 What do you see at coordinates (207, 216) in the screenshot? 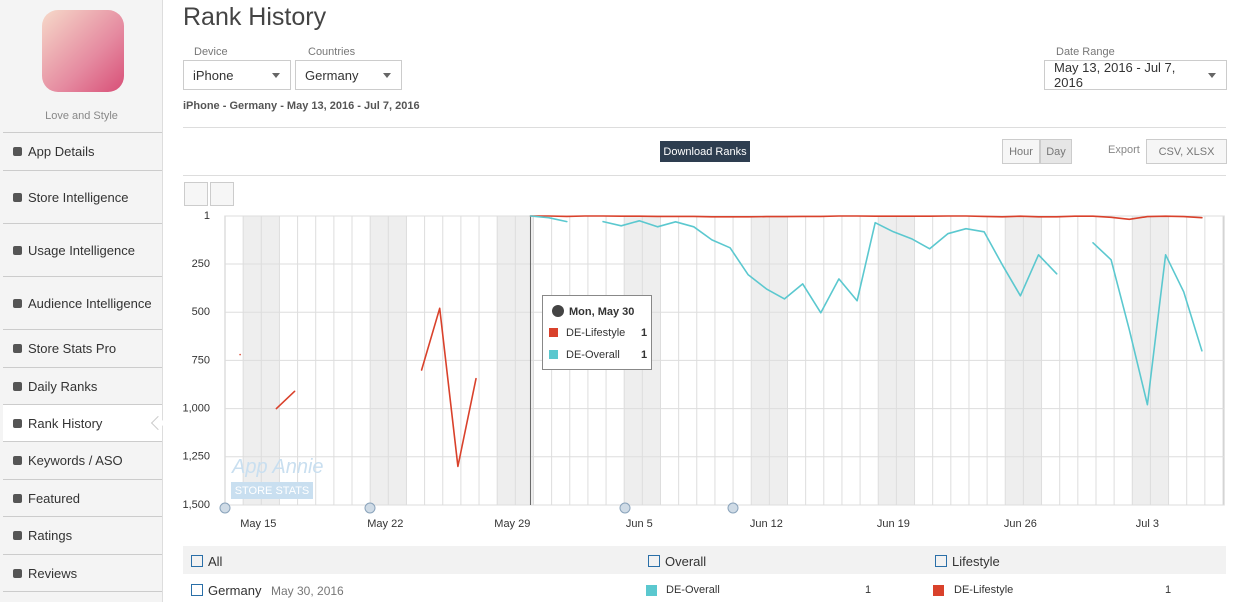
I see `y-tick-label: 1` at bounding box center [207, 216].